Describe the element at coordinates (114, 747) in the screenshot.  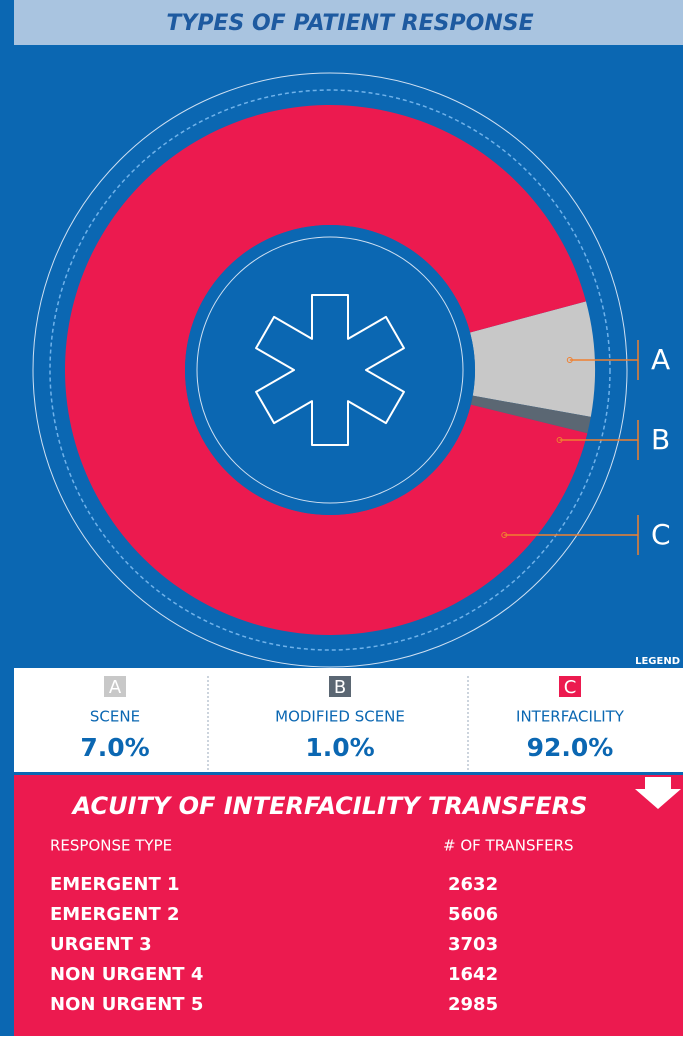
I see `value-label: 7.0%` at that location.